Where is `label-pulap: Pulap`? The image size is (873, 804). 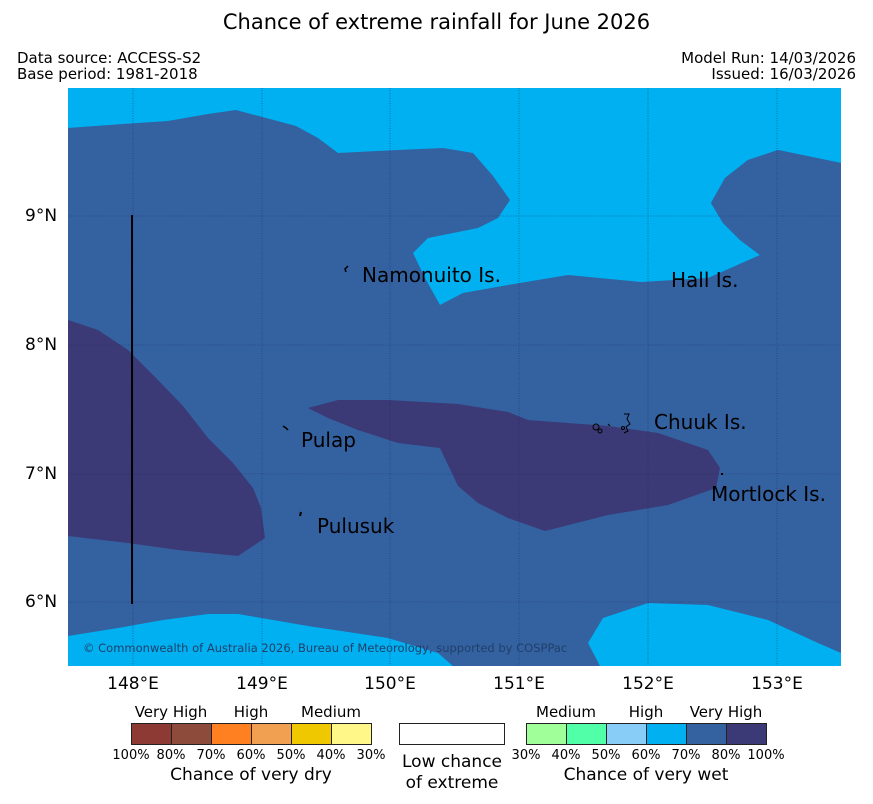
label-pulap: Pulap is located at coordinates (328, 440).